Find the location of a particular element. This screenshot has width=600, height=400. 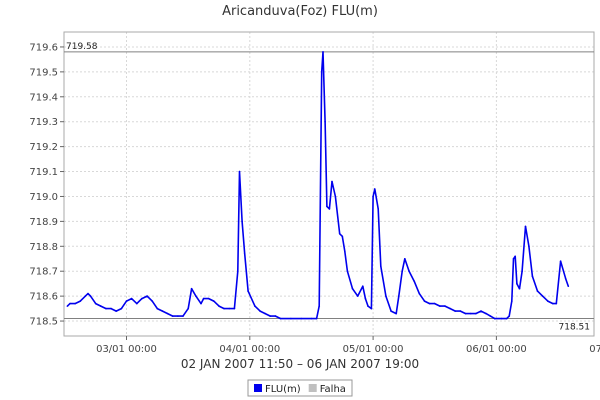

x-tick-label: 03/01 00:00 is located at coordinates (126, 349).